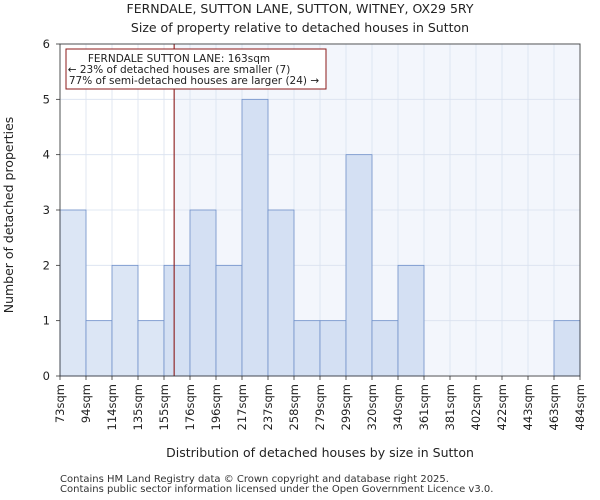 This screenshot has width=600, height=500. What do you see at coordinates (190, 407) in the screenshot?
I see `x-tick-label-176sqm: 176sqm` at bounding box center [190, 407].